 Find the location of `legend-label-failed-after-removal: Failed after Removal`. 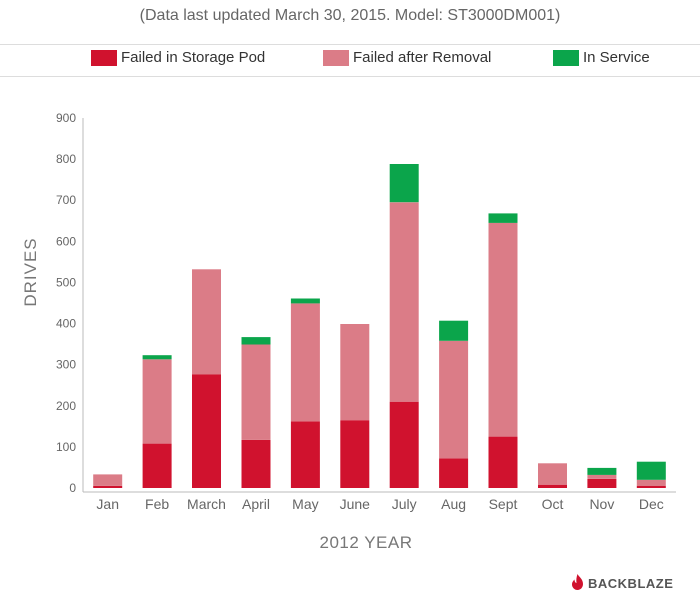

legend-label-failed-after-removal: Failed after Removal is located at coordinates (422, 57).